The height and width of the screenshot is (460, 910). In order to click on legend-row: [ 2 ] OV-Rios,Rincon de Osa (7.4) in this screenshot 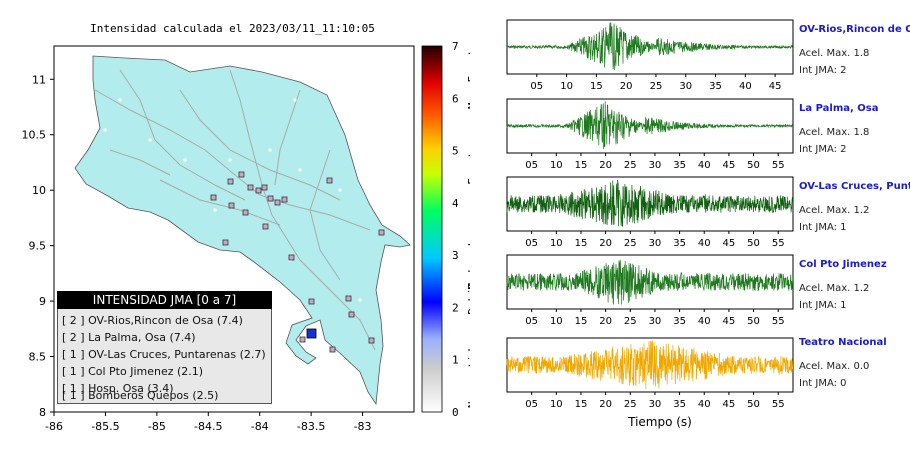, I will do `click(152, 320)`.